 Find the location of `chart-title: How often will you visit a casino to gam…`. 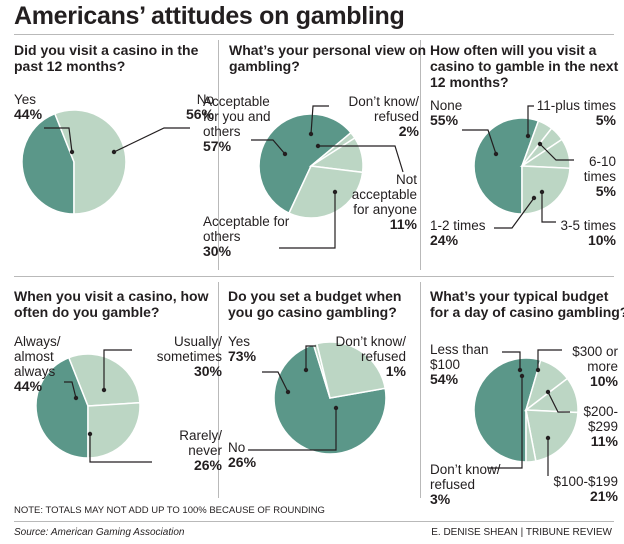

chart-title: How often will you visit a casino to gam… is located at coordinates (524, 66).